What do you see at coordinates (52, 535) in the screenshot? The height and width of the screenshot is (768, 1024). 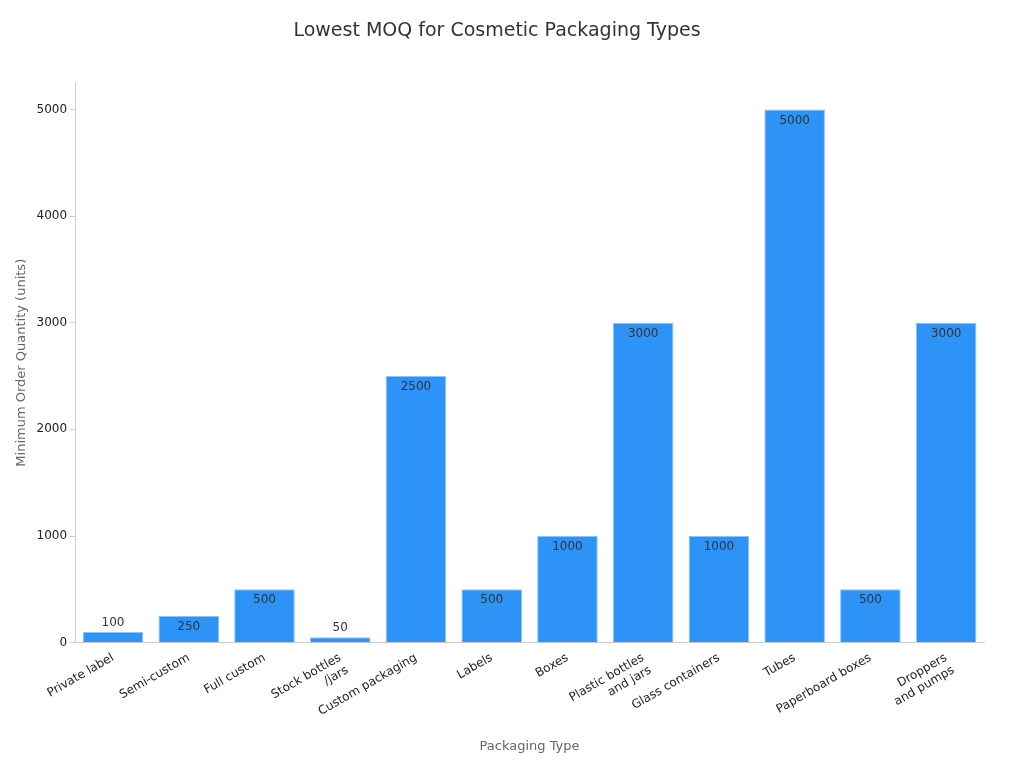 I see `y-tick-label: 1000` at bounding box center [52, 535].